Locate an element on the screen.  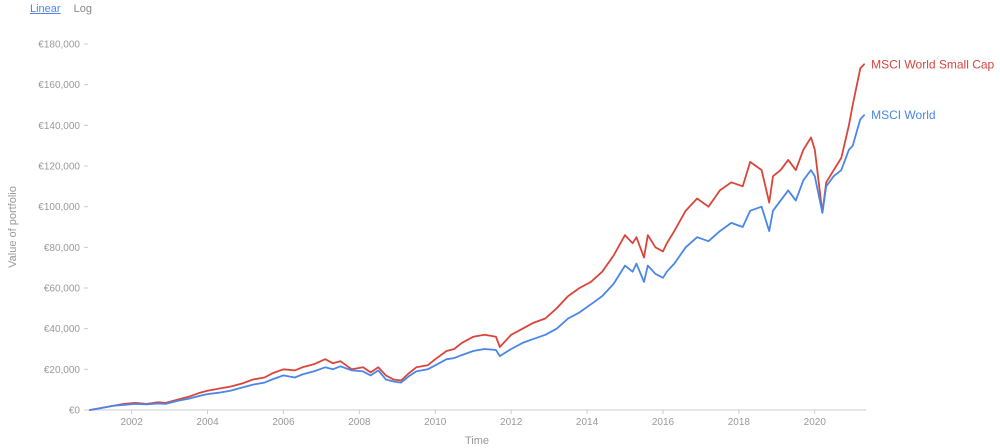
scale-toggle: Linear Log is located at coordinates (66, 9).